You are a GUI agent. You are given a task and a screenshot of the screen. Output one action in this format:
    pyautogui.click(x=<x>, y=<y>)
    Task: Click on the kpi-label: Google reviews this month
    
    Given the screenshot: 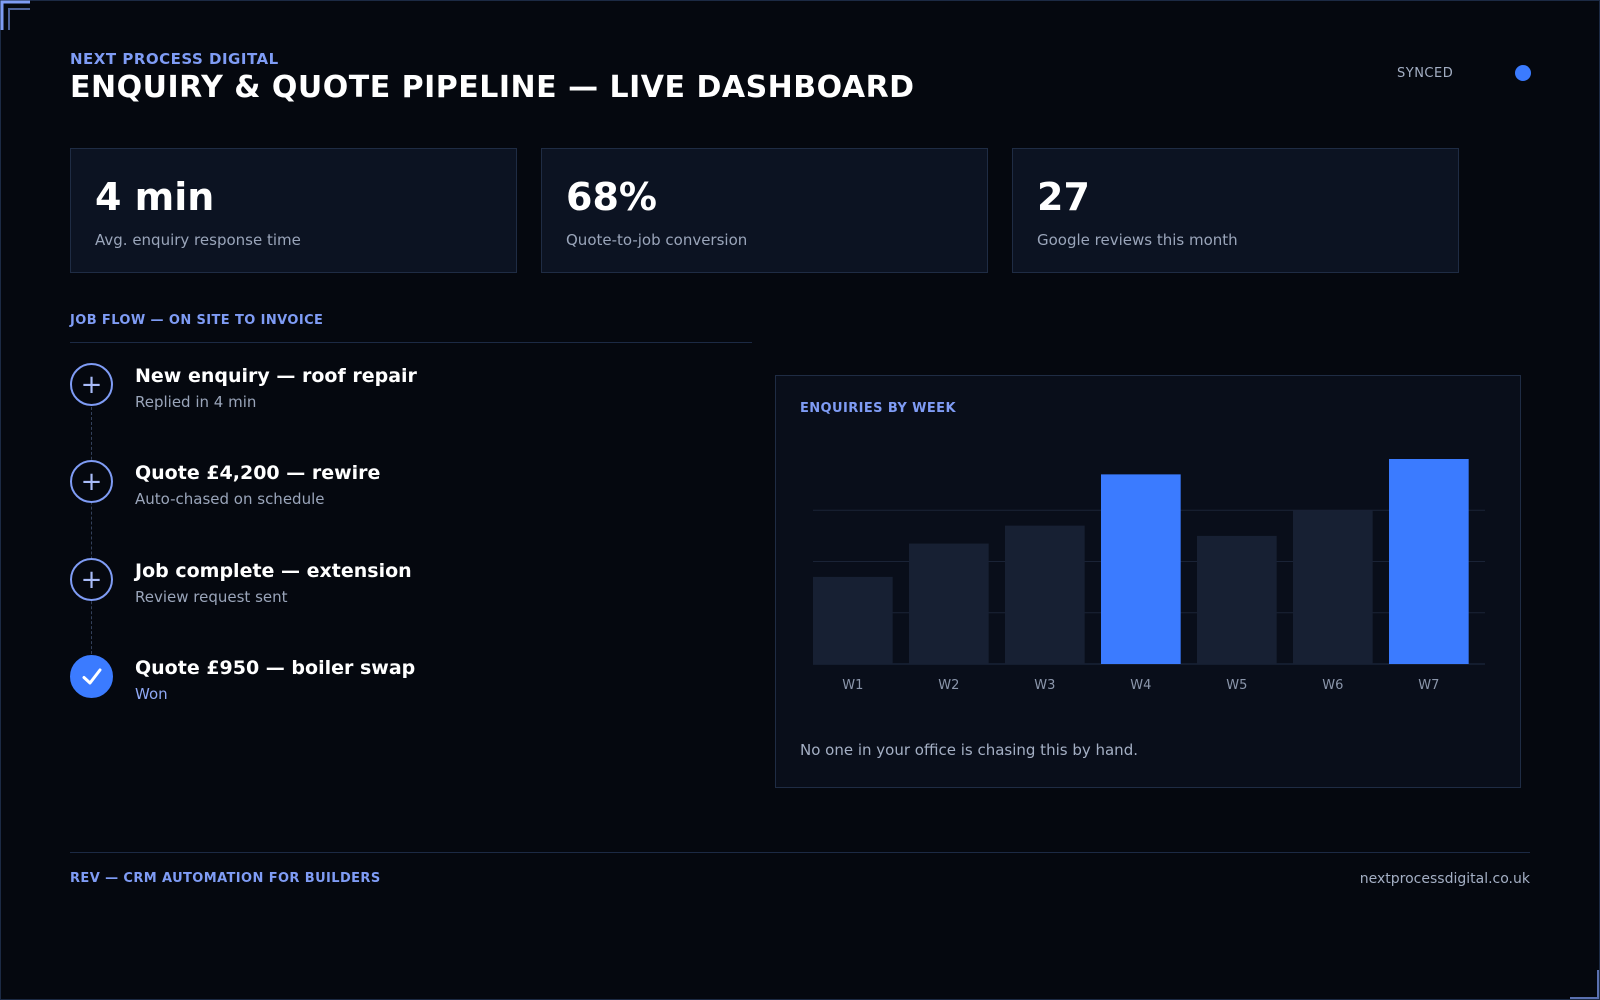 What is the action you would take?
    pyautogui.click(x=1137, y=240)
    